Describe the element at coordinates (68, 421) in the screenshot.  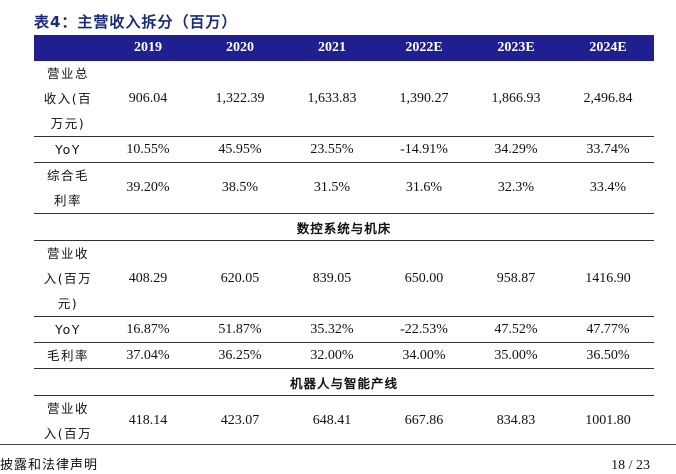
I see `row-label: 营业收入(百万` at that location.